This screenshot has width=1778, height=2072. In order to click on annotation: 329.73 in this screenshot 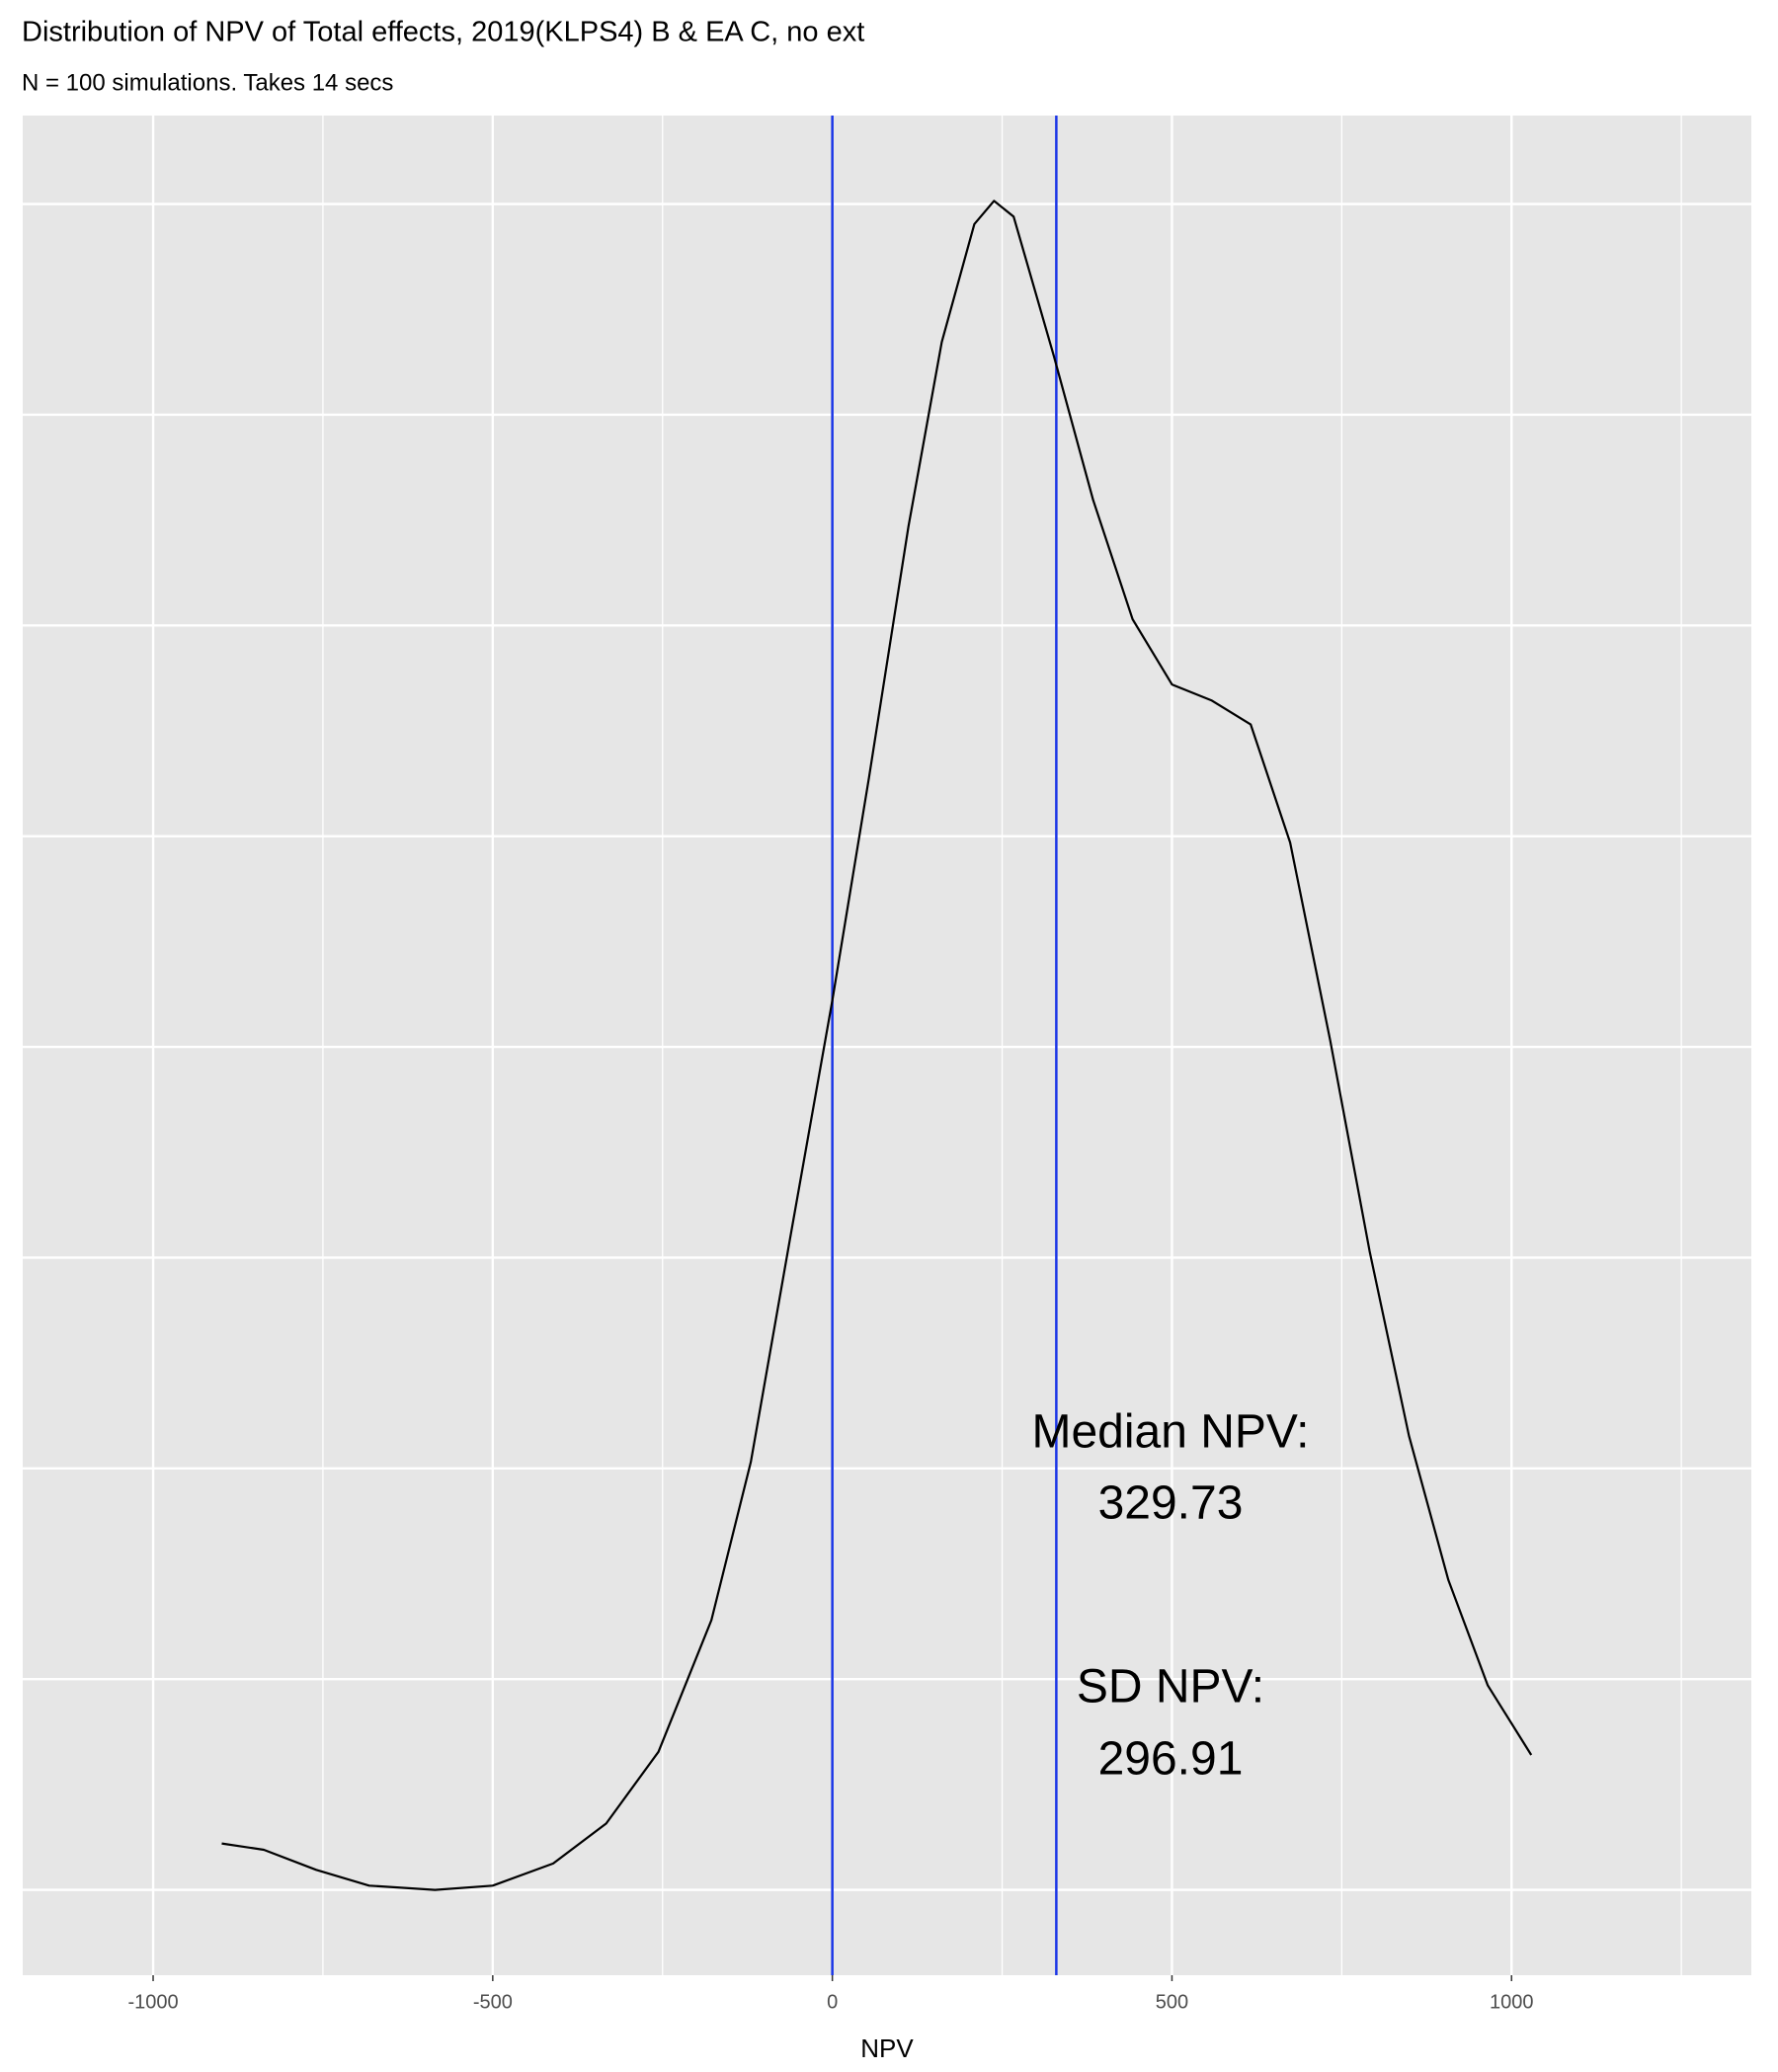, I will do `click(1171, 1503)`.